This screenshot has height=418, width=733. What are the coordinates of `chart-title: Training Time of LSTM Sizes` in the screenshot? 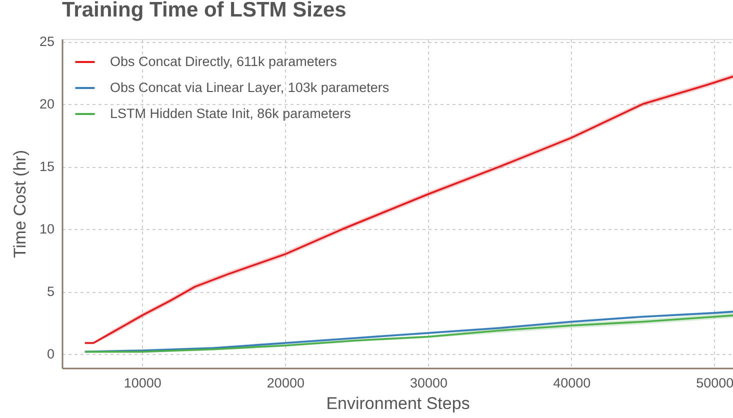 It's located at (204, 11).